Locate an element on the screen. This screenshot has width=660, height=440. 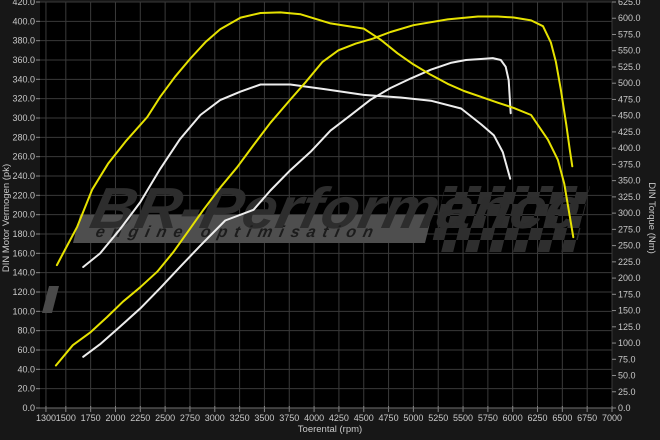
y-left-tick-label: 100.0 is located at coordinates (23, 311).